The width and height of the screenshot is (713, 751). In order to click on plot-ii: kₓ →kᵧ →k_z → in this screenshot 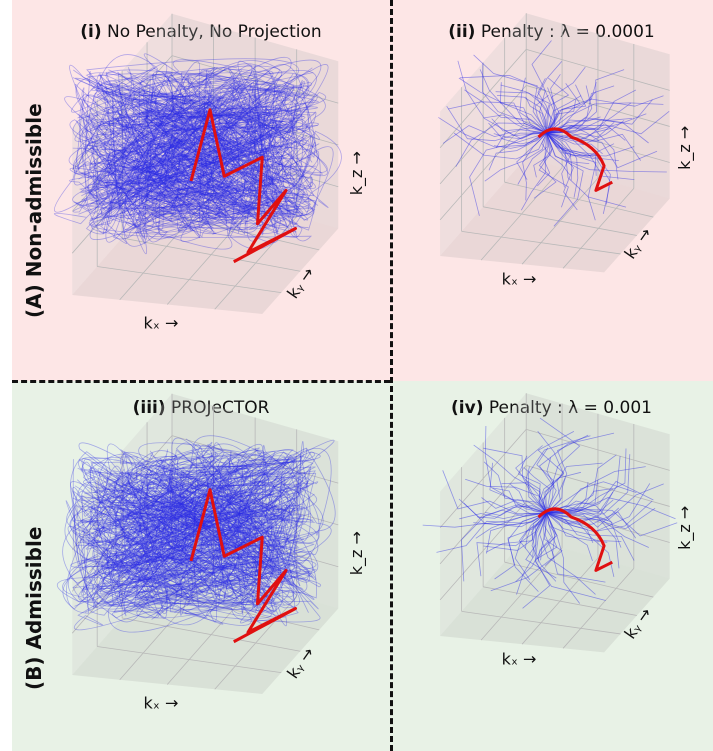, I will do `click(566, 150)`.